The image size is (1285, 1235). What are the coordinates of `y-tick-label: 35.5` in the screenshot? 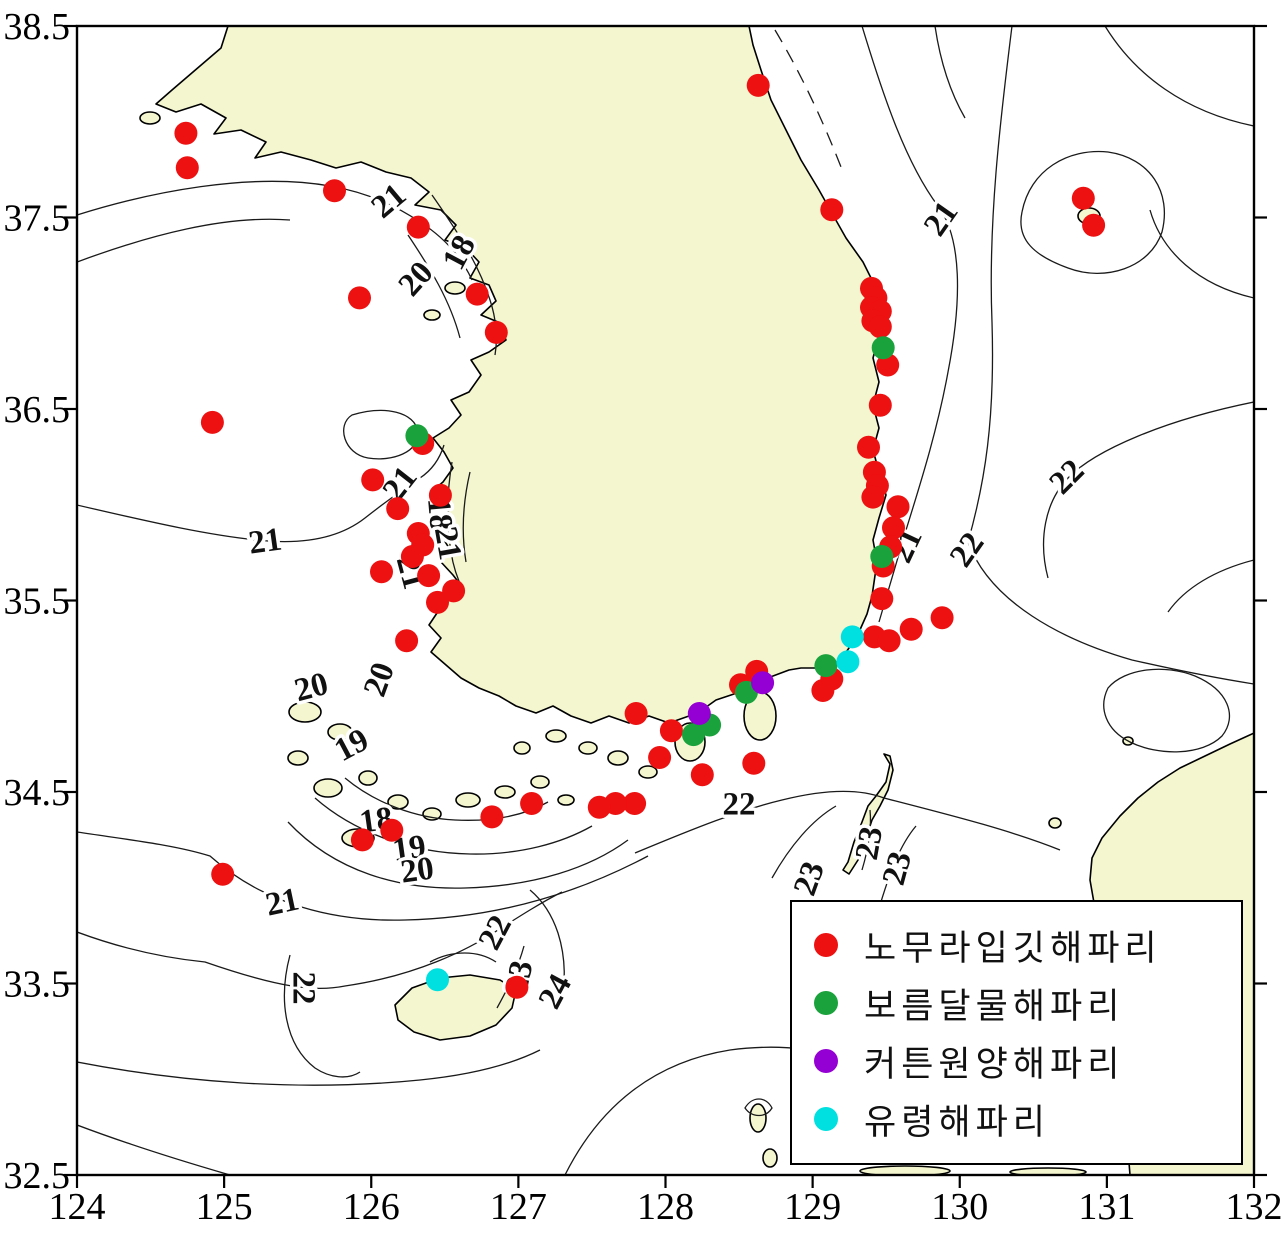 It's located at (37, 602).